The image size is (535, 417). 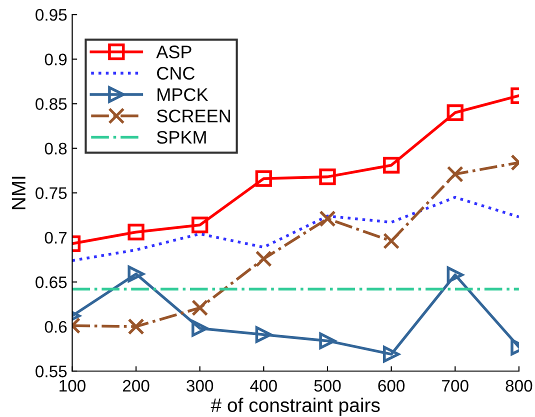 What do you see at coordinates (391, 386) in the screenshot?
I see `x-tick-label: 600` at bounding box center [391, 386].